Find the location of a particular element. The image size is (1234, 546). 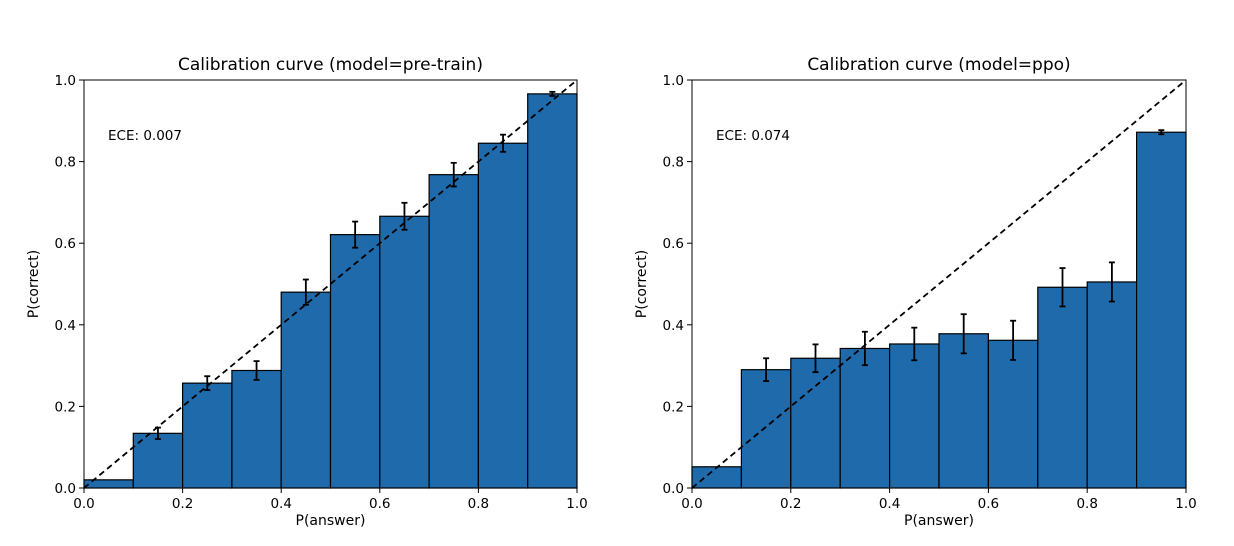

chart-title: Calibration curve (model=ppo) is located at coordinates (938, 65).